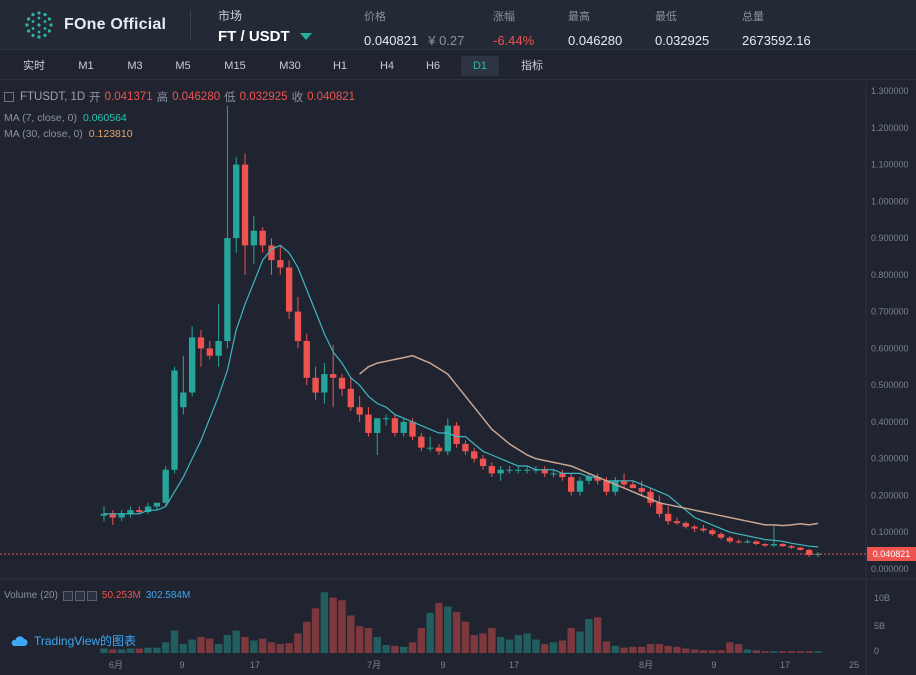 The width and height of the screenshot is (916, 675). What do you see at coordinates (890, 165) in the screenshot?
I see `price-axis-label: 1.100000` at bounding box center [890, 165].